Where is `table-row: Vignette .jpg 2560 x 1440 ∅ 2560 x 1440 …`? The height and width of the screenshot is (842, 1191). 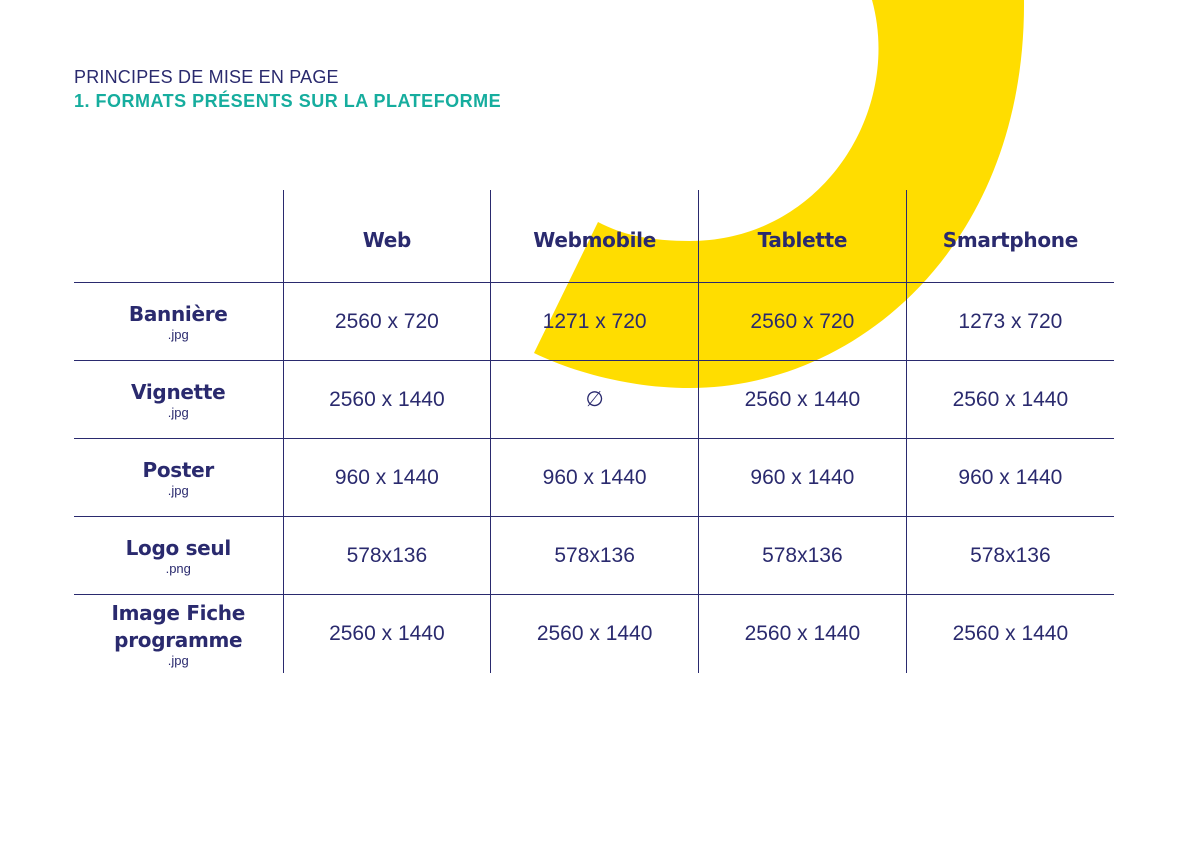
table-row: Vignette .jpg 2560 x 1440 ∅ 2560 x 1440 … is located at coordinates (594, 399).